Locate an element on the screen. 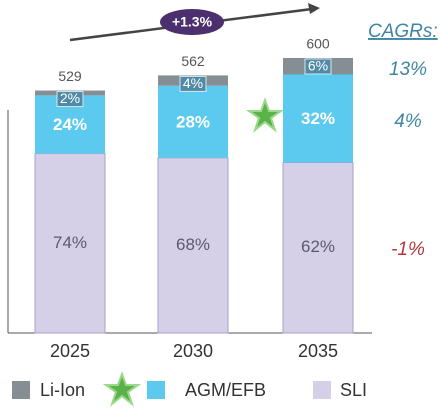 The image size is (447, 408). data-label: 74% is located at coordinates (70, 242).